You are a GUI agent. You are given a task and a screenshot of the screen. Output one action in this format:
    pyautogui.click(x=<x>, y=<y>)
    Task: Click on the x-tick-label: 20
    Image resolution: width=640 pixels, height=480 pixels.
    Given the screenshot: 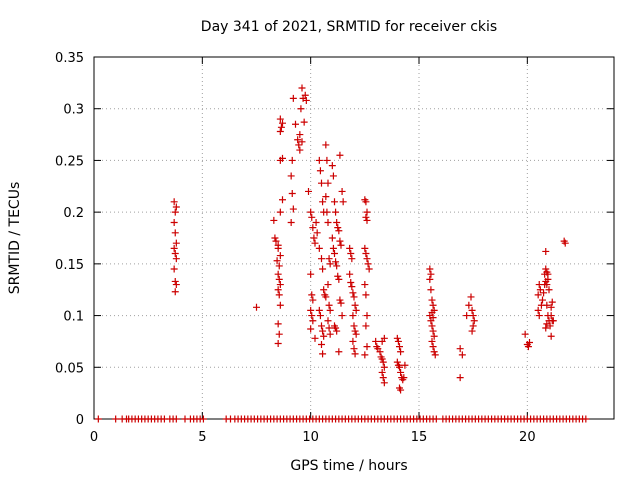 What is the action you would take?
    pyautogui.click(x=527, y=437)
    